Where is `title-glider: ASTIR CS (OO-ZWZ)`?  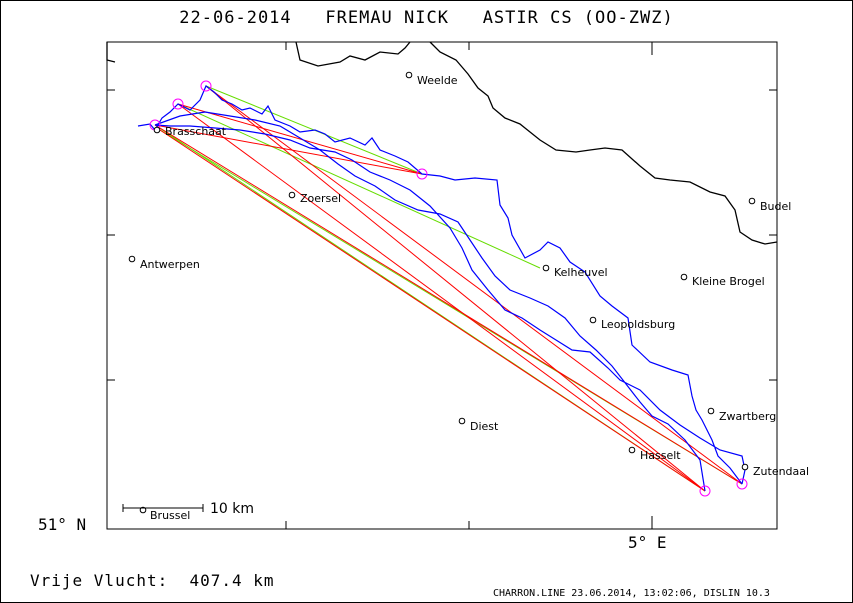 title-glider: ASTIR CS (OO-ZWZ) is located at coordinates (578, 18).